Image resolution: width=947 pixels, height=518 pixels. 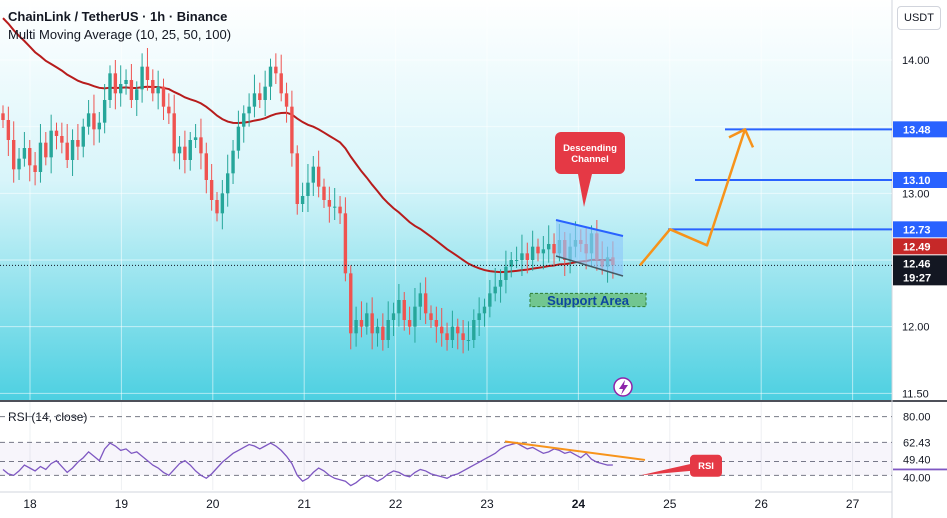 I want to click on lightning-glyph, so click(x=623, y=387).